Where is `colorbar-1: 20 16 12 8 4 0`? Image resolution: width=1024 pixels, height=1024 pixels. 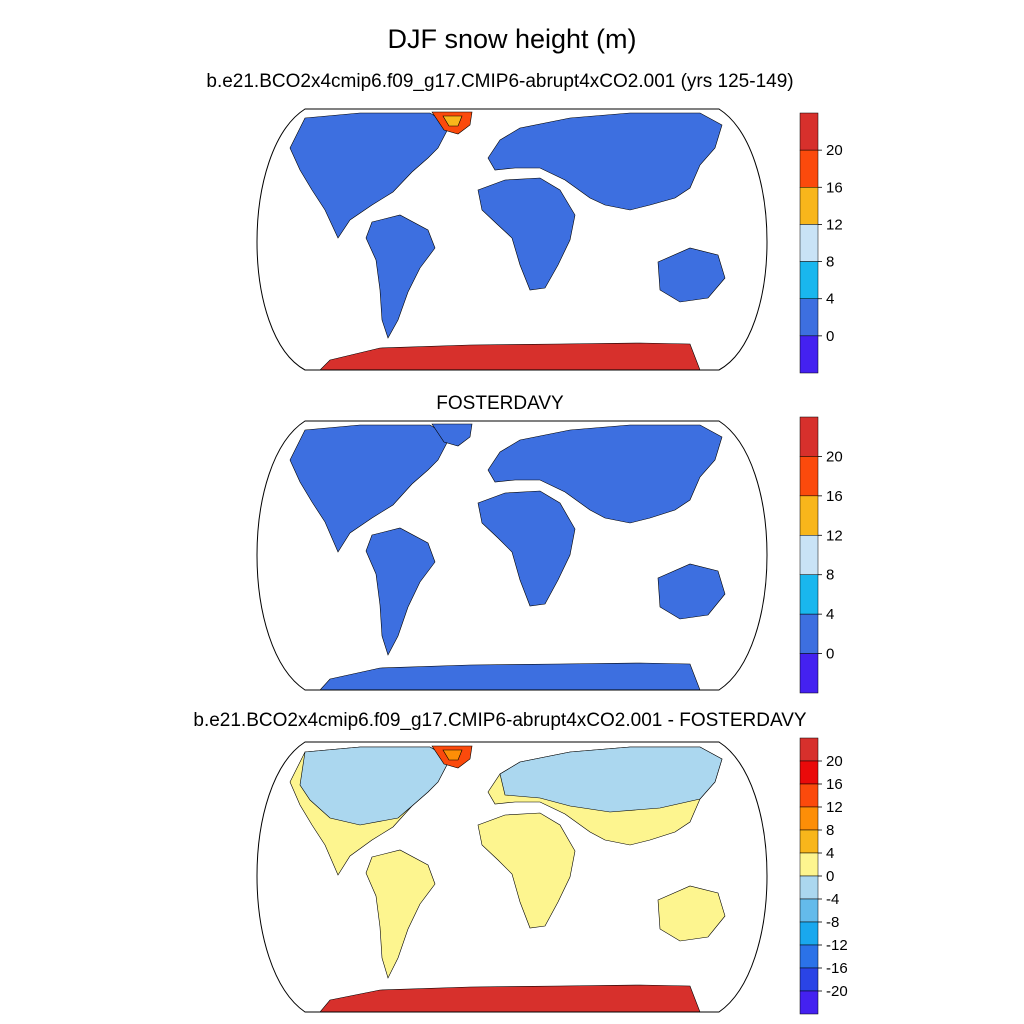 colorbar-1: 20 16 12 8 4 0 is located at coordinates (821, 243).